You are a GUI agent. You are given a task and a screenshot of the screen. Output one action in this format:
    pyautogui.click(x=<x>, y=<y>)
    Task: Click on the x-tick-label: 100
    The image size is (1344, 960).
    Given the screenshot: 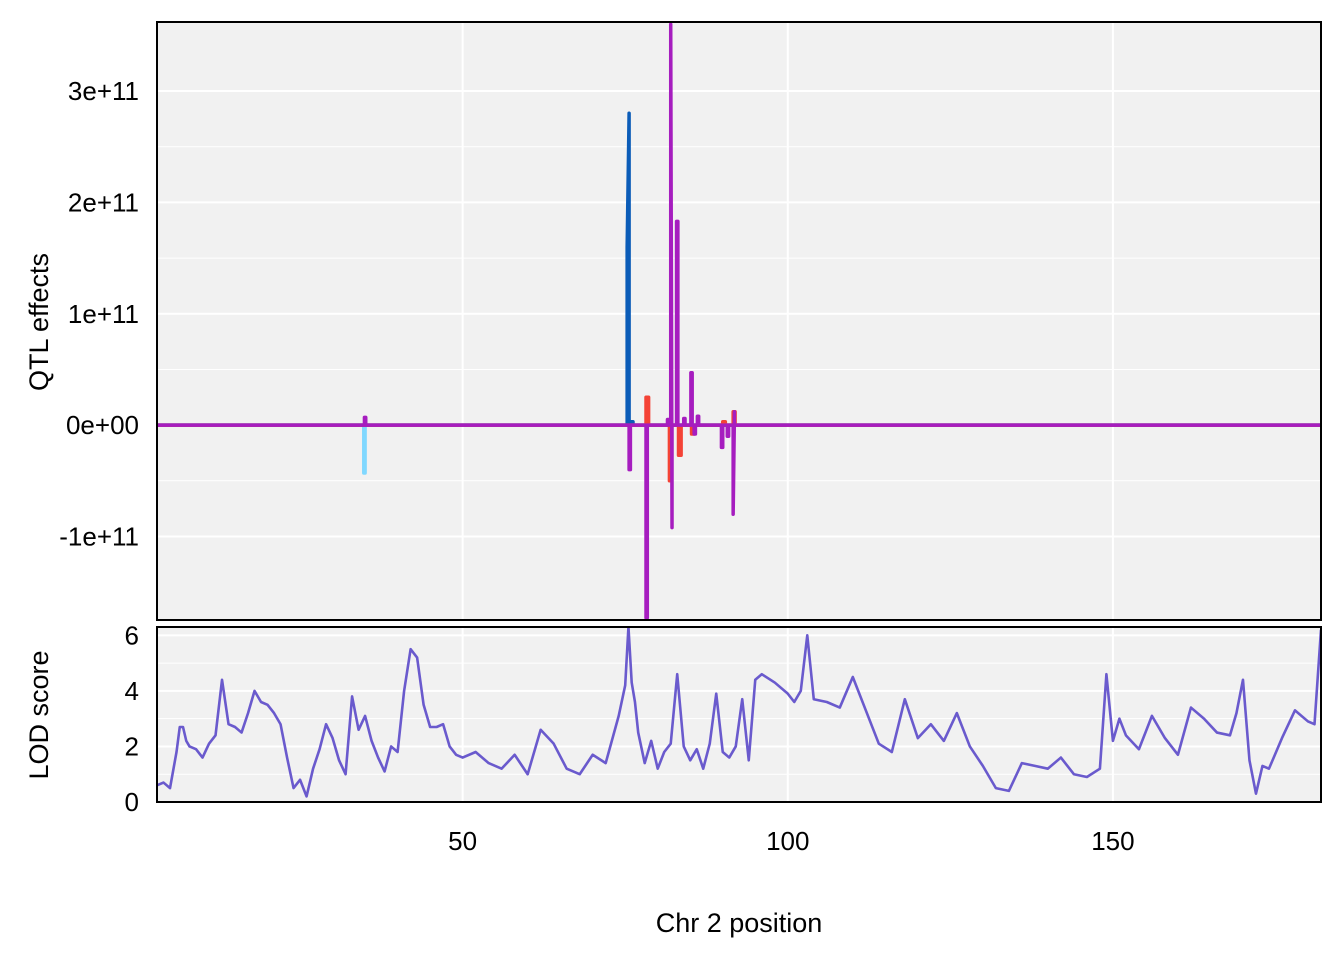 What is the action you would take?
    pyautogui.click(x=787, y=841)
    